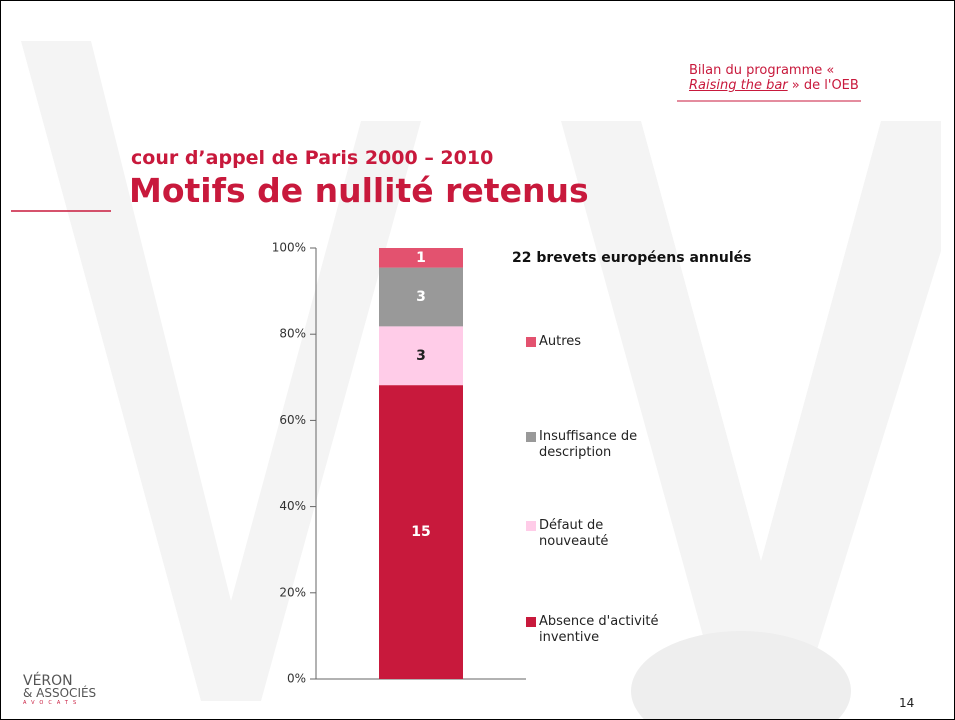  I want to click on logo-tag: AVOCATS, so click(52, 703).